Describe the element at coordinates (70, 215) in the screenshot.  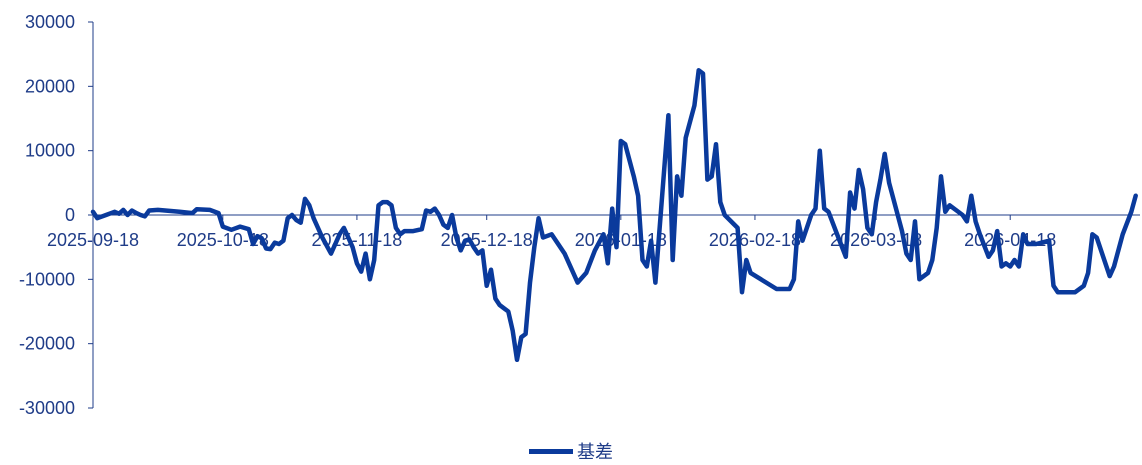
I see `y-tick-label: 0` at that location.